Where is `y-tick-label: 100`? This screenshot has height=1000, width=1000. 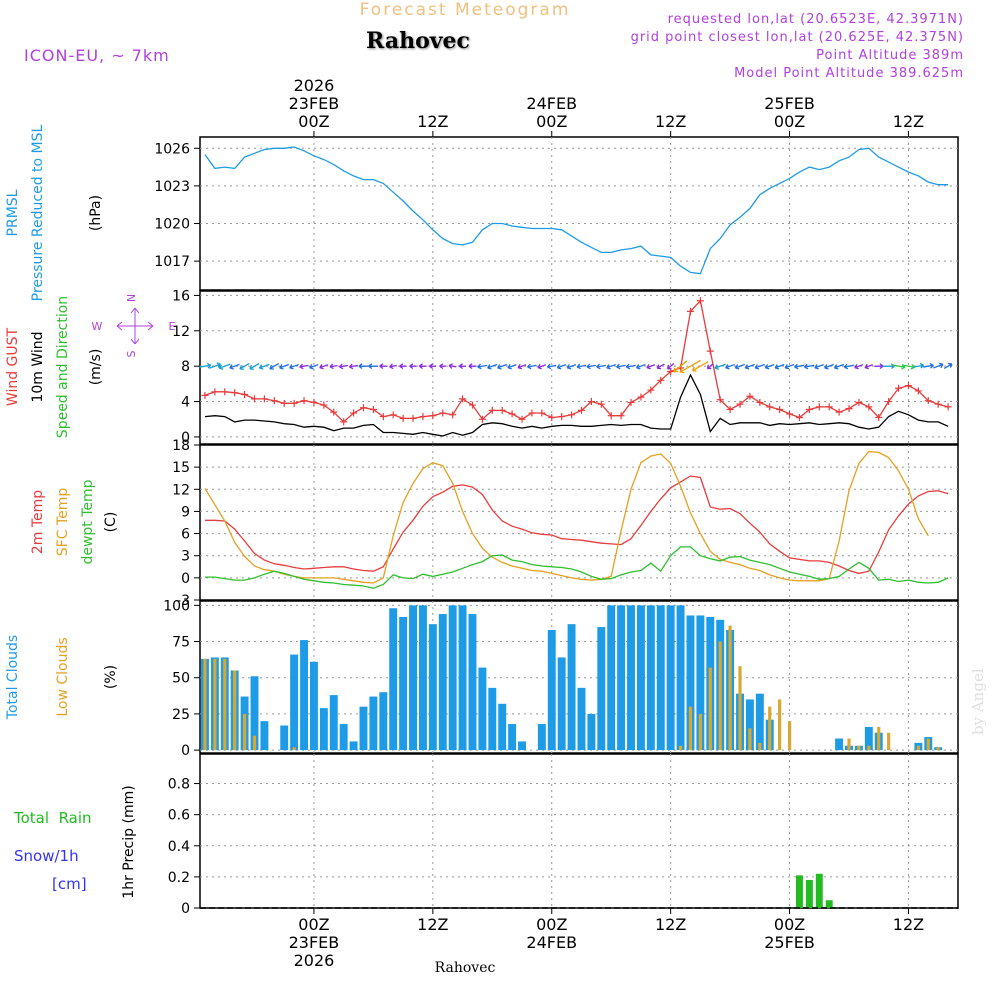
y-tick-label: 100 is located at coordinates (176, 606).